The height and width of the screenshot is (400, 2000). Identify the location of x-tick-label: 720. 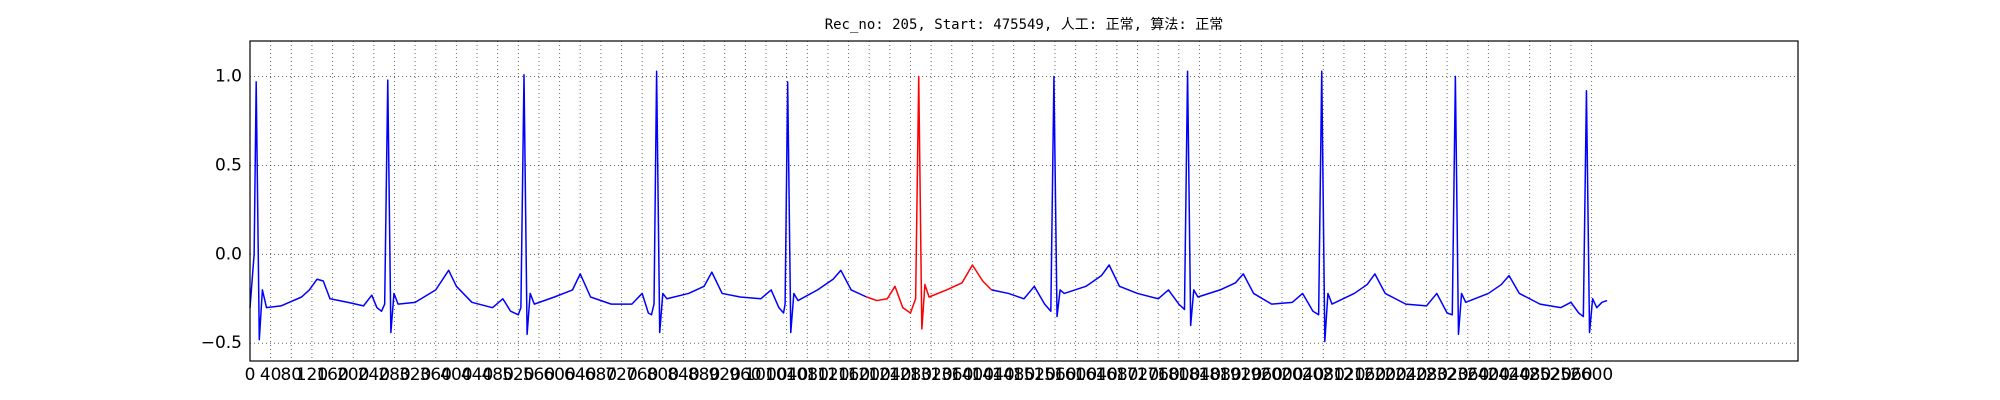
(621, 375).